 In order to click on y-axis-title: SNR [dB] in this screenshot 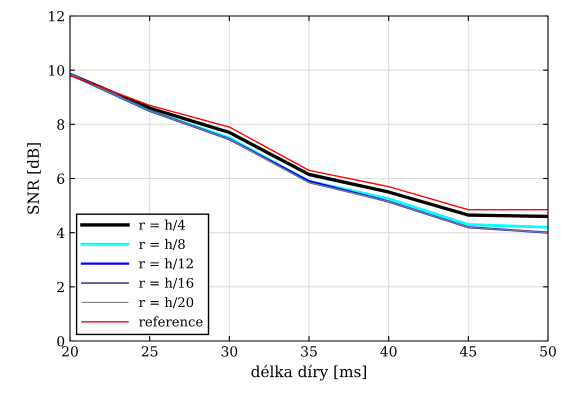, I will do `click(34, 178)`.